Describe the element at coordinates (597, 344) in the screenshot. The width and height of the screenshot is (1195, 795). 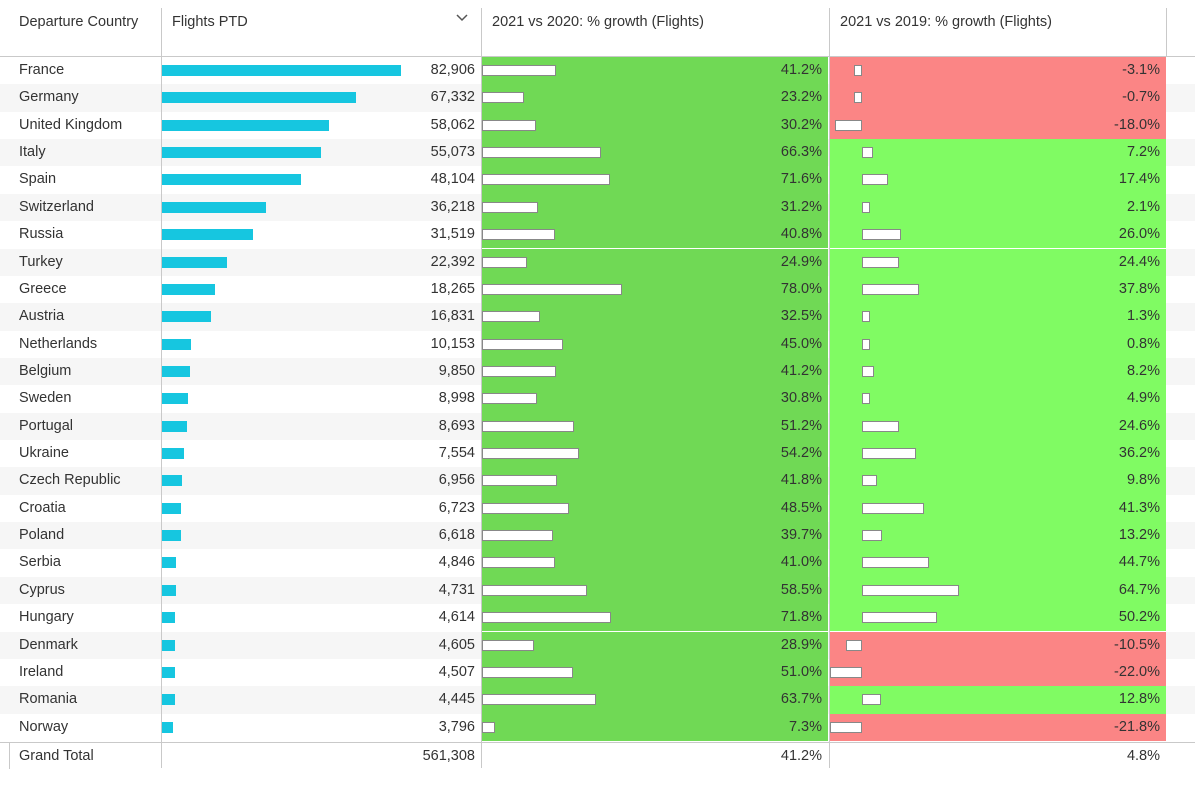
I see `table-row: Netherlands 10,153 45.0% 0.8%` at that location.